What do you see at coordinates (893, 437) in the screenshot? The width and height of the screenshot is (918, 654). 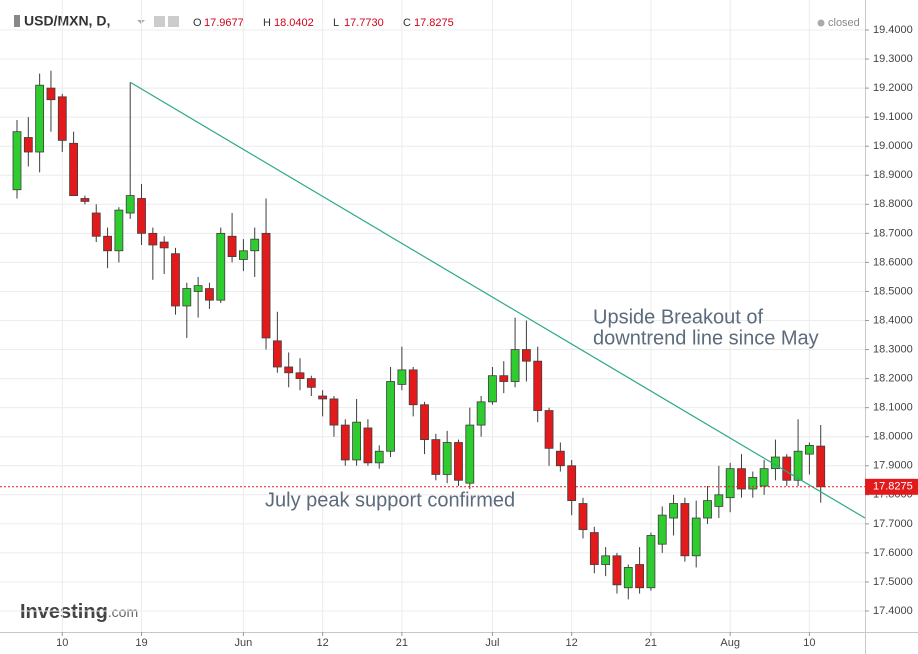 I see `y-tick-label: 18.0000` at bounding box center [893, 437].